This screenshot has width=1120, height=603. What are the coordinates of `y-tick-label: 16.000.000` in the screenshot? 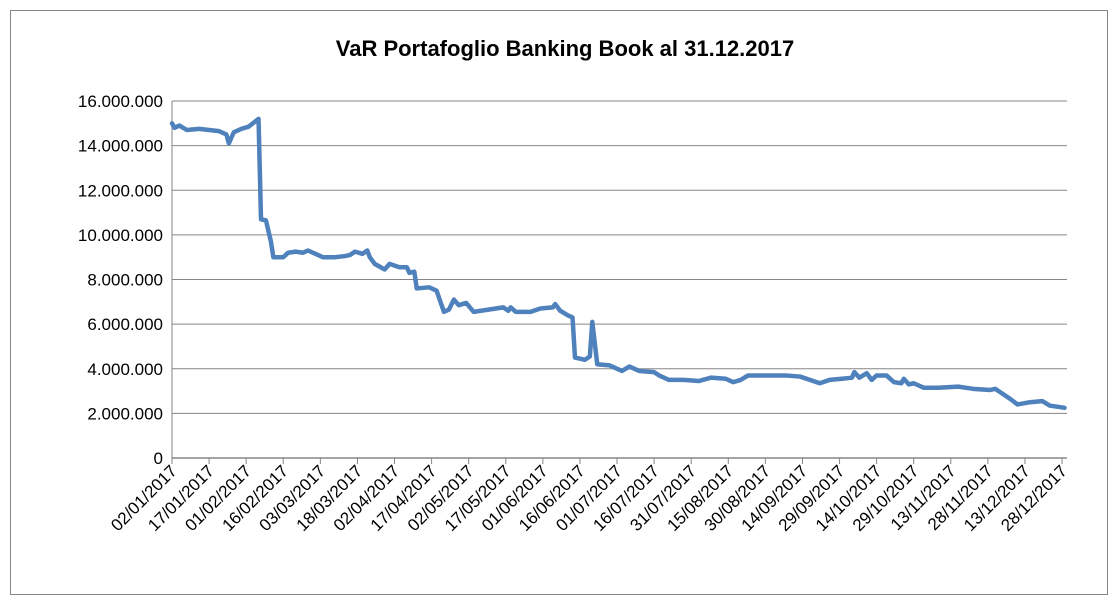 It's located at (120, 101).